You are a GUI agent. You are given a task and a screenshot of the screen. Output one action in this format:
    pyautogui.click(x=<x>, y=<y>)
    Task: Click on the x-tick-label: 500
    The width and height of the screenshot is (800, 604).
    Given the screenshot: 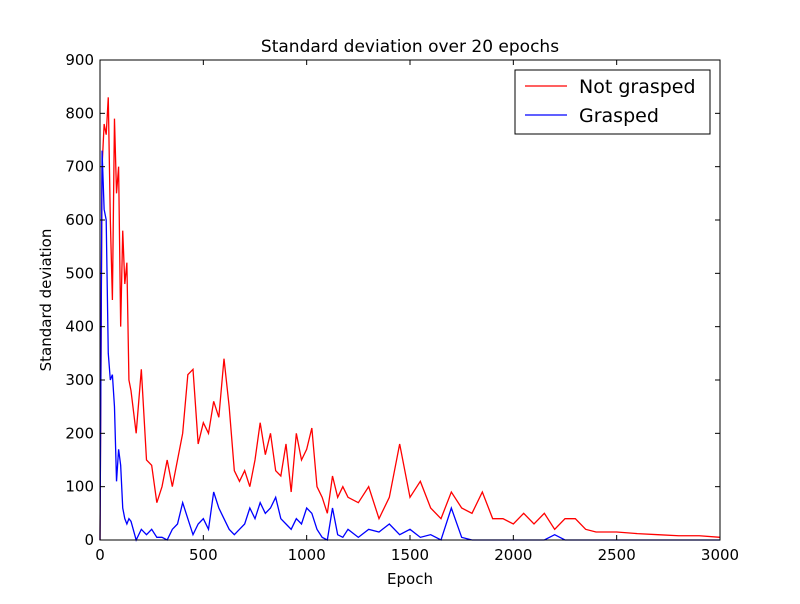 What is the action you would take?
    pyautogui.click(x=203, y=555)
    